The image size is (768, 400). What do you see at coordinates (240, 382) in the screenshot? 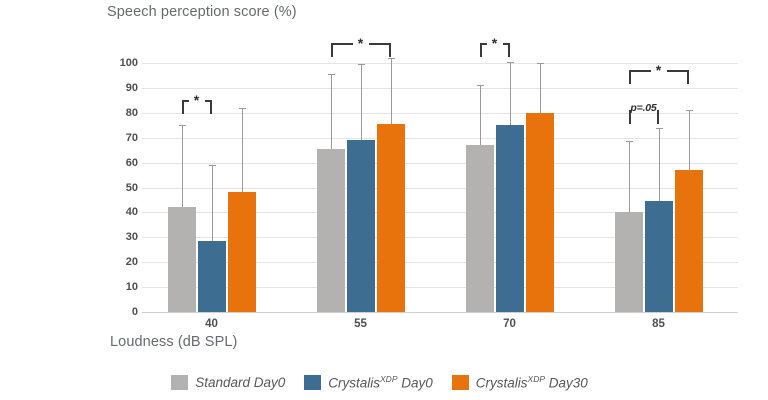
I see `legend-label: Standard Day0` at bounding box center [240, 382].